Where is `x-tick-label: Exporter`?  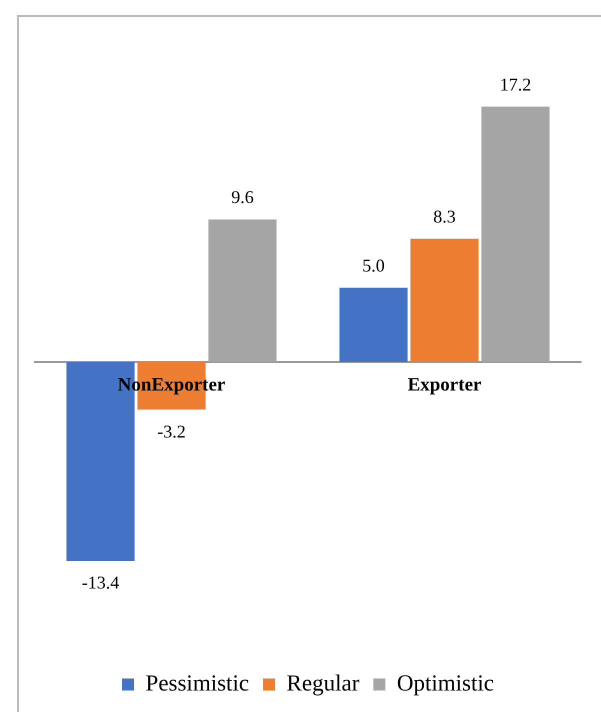
x-tick-label: Exporter is located at coordinates (445, 385).